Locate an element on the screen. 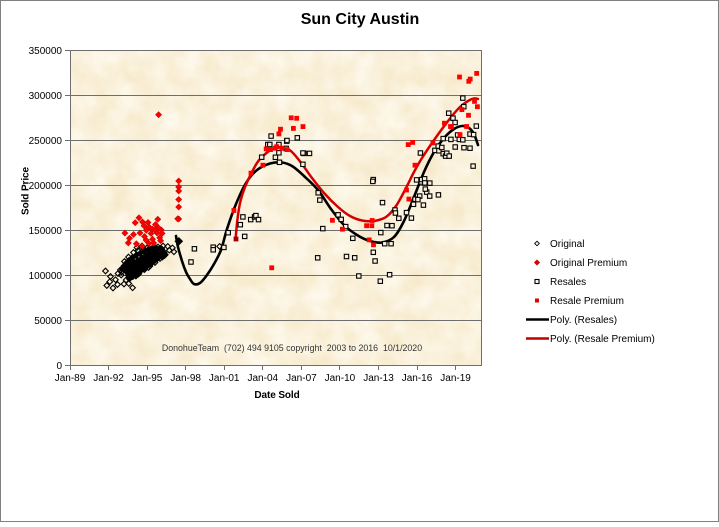  svg-text: Jan-16 is located at coordinates (417, 378).